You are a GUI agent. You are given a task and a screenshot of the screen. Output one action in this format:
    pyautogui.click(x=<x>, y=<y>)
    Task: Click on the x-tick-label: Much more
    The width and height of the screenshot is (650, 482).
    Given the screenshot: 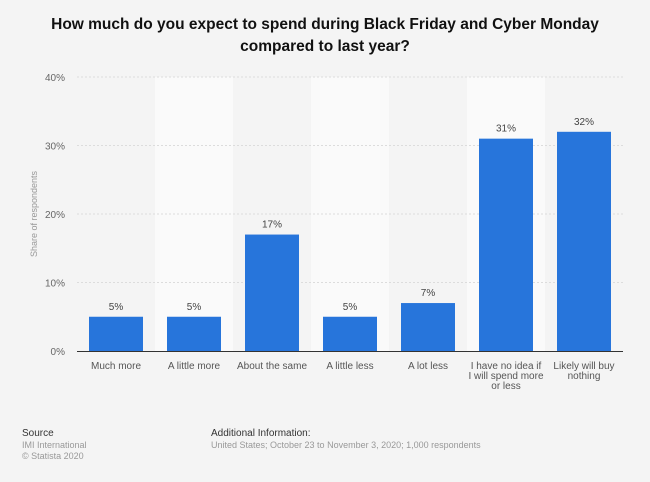 What is the action you would take?
    pyautogui.click(x=116, y=366)
    